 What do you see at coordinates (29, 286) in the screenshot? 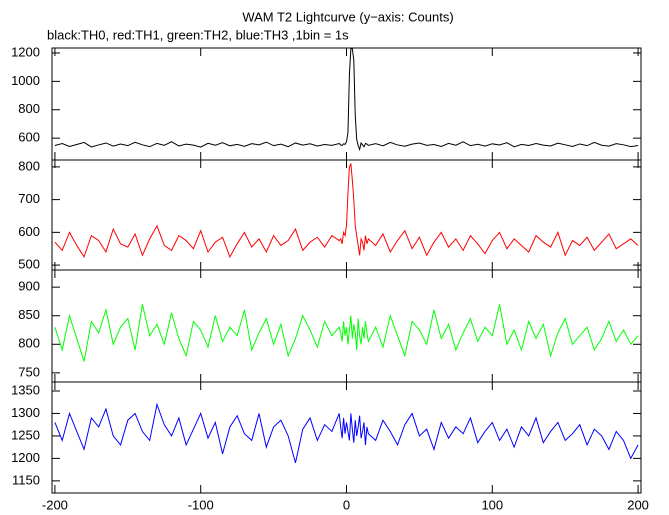
I see `y-tick-label: 900` at bounding box center [29, 286].